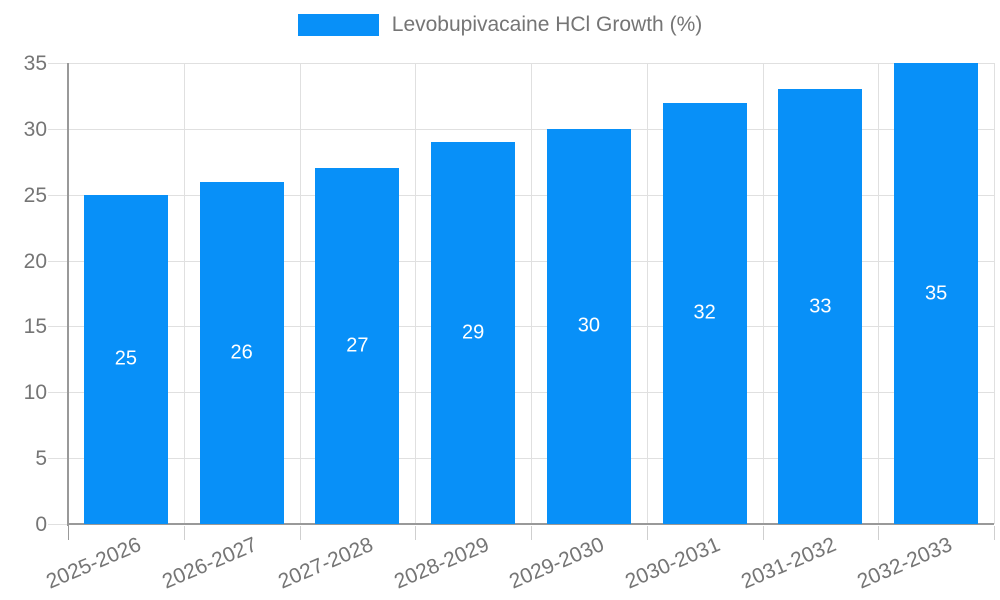 This screenshot has height=600, width=1000. I want to click on y-axis-tick-label: 35, so click(35, 63).